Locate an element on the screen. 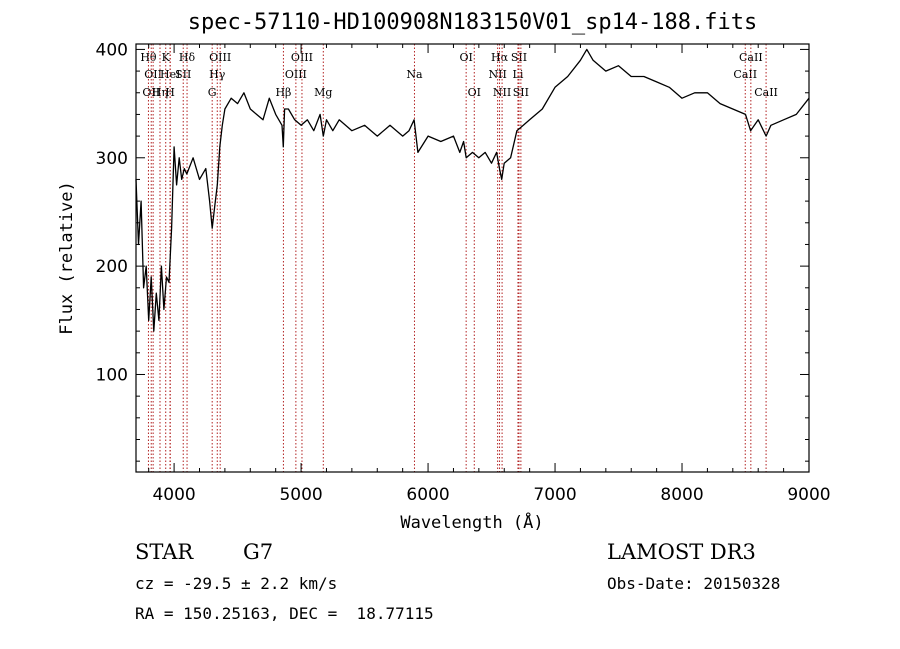 Image resolution: width=900 pixels, height=649 pixels. survey-name: LAMOST DR3 is located at coordinates (681, 552).